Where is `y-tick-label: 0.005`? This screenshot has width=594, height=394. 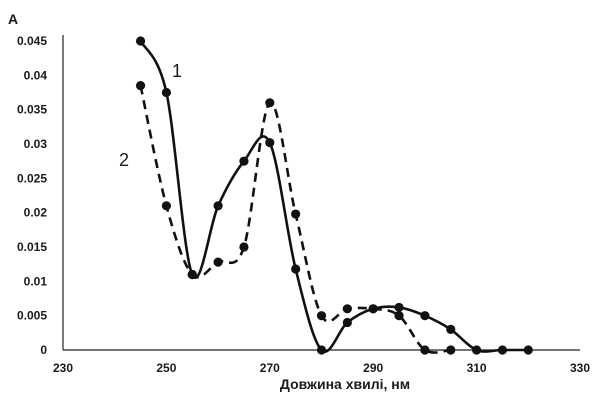
y-tick-label: 0.005 is located at coordinates (32, 316).